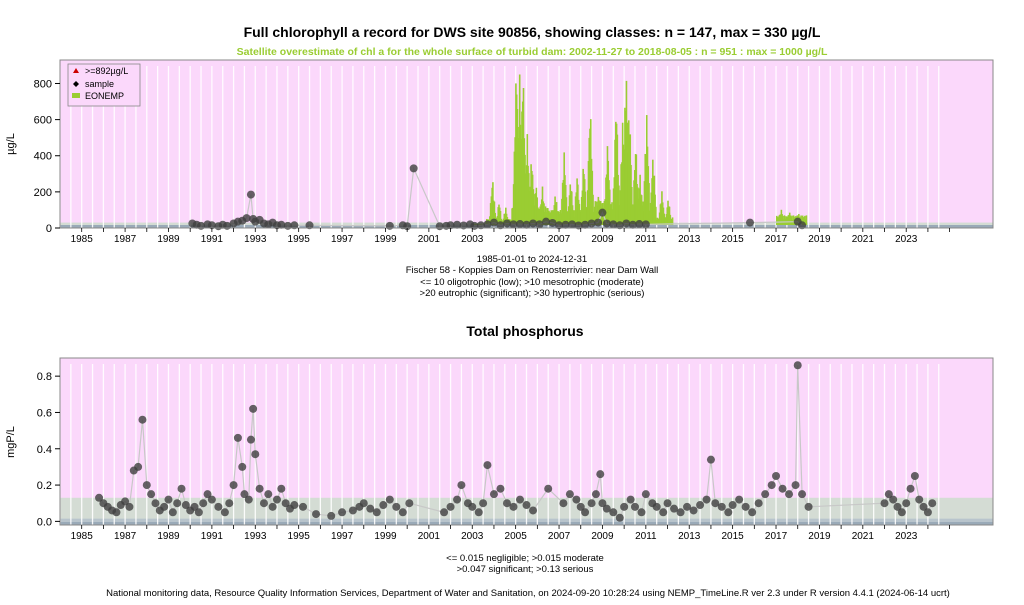 This screenshot has height=605, width=1024. Describe the element at coordinates (212, 536) in the screenshot. I see `x-tick-label: 1991` at that location.